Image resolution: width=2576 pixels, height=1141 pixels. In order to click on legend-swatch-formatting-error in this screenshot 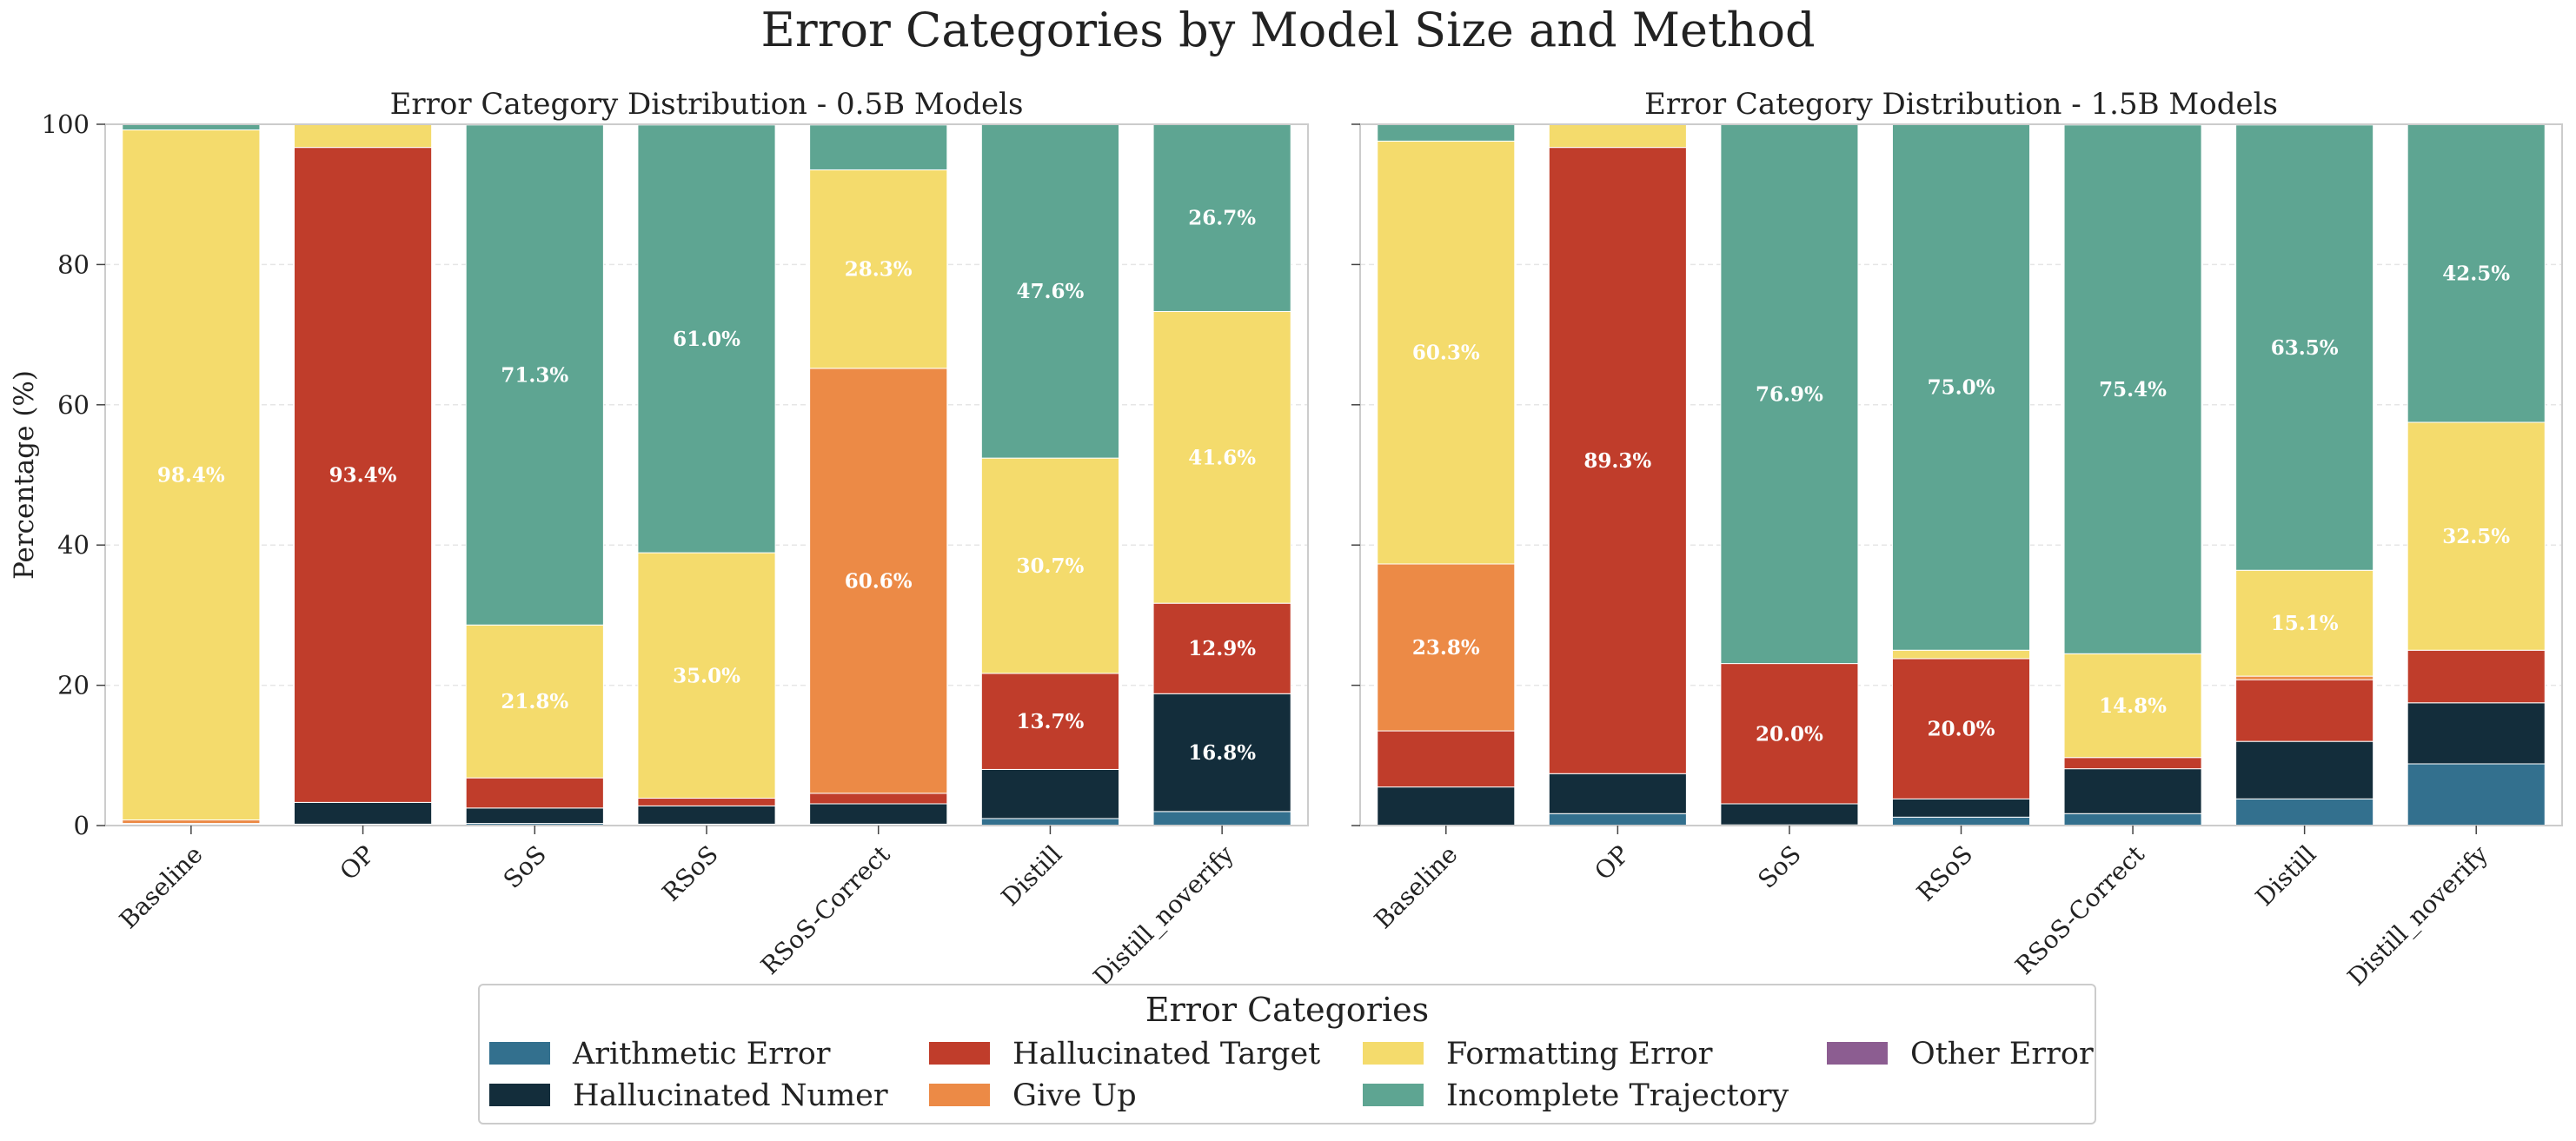, I will do `click(1393, 1053)`.